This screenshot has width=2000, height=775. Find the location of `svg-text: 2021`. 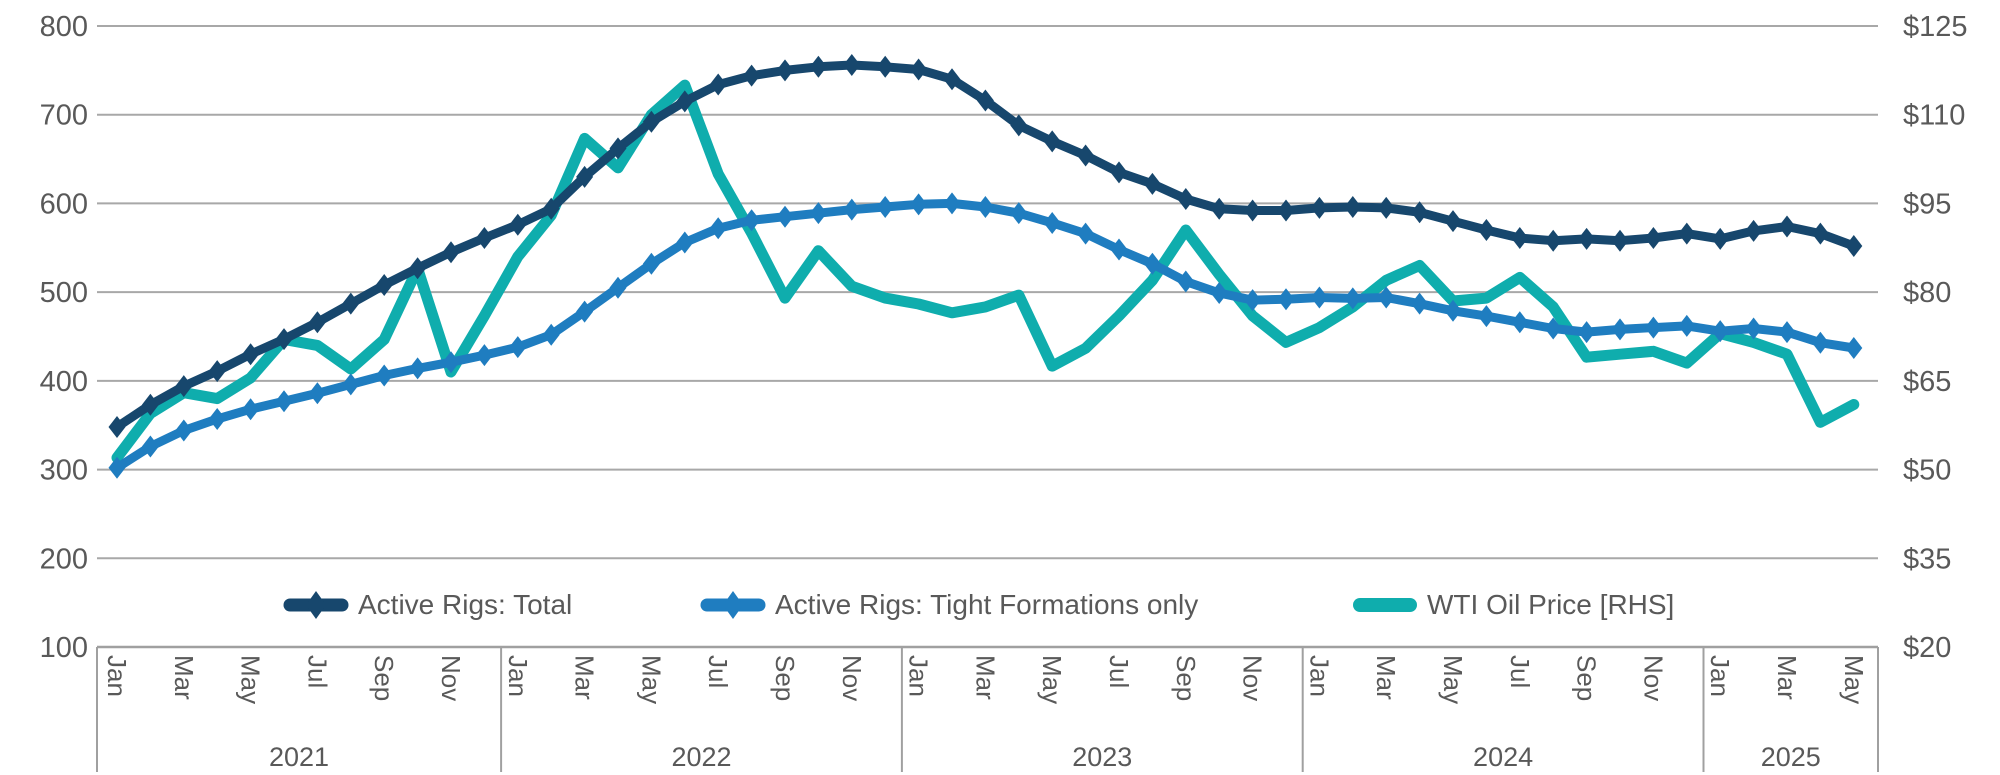

svg-text: 2021 is located at coordinates (299, 757).